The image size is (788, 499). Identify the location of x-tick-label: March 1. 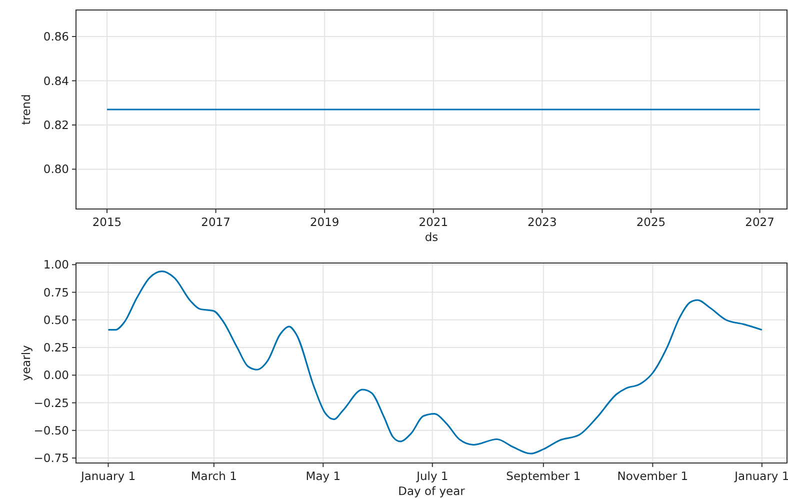
(213, 476).